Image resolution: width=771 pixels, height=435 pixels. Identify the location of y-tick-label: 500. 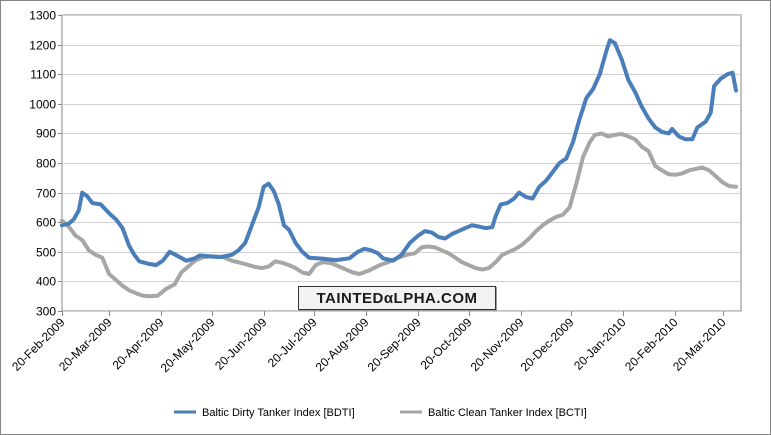
(46, 253).